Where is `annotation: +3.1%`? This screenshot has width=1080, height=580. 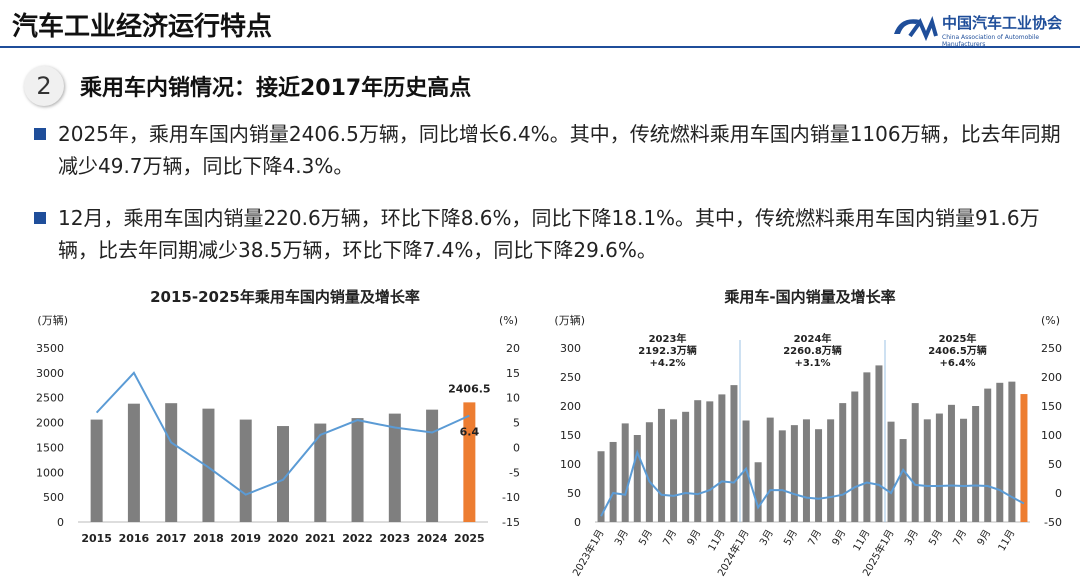
annotation: +3.1% is located at coordinates (812, 363).